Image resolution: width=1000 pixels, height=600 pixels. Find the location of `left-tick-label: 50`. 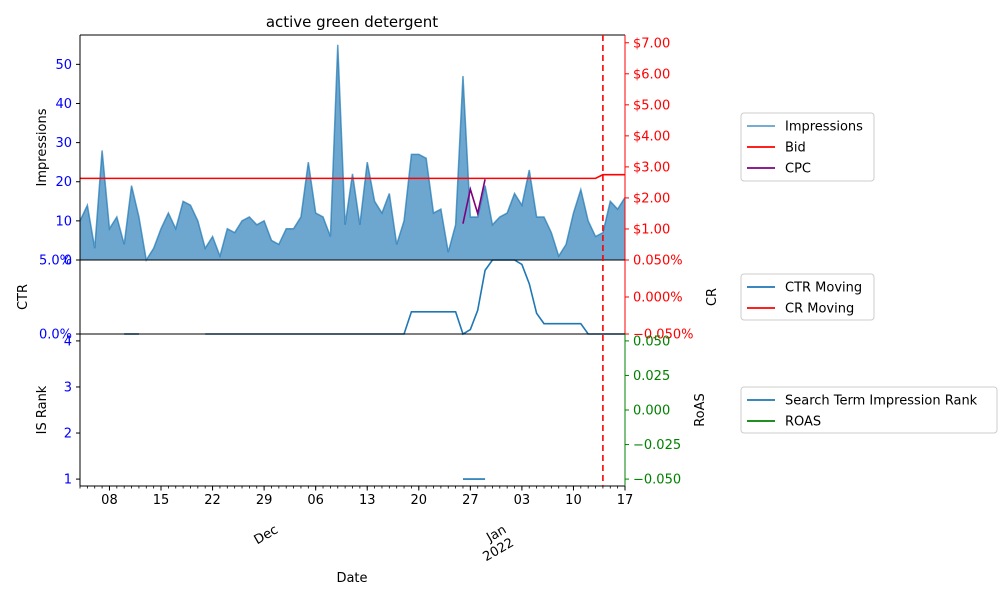

left-tick-label: 50 is located at coordinates (63, 65).